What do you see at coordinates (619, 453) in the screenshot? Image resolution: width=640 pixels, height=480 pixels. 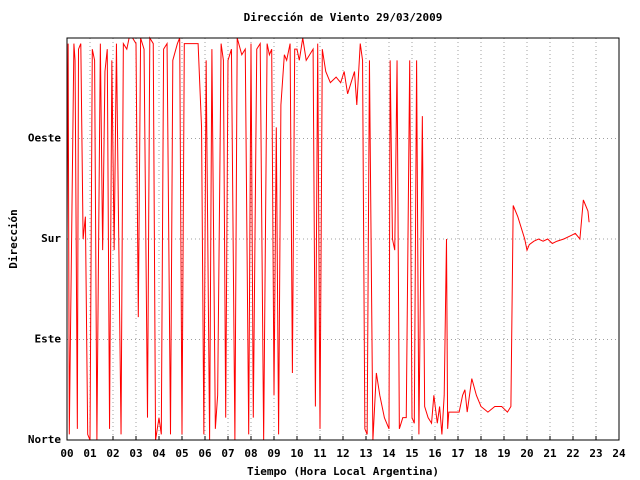 I see `x-tick-label: 24` at bounding box center [619, 453].